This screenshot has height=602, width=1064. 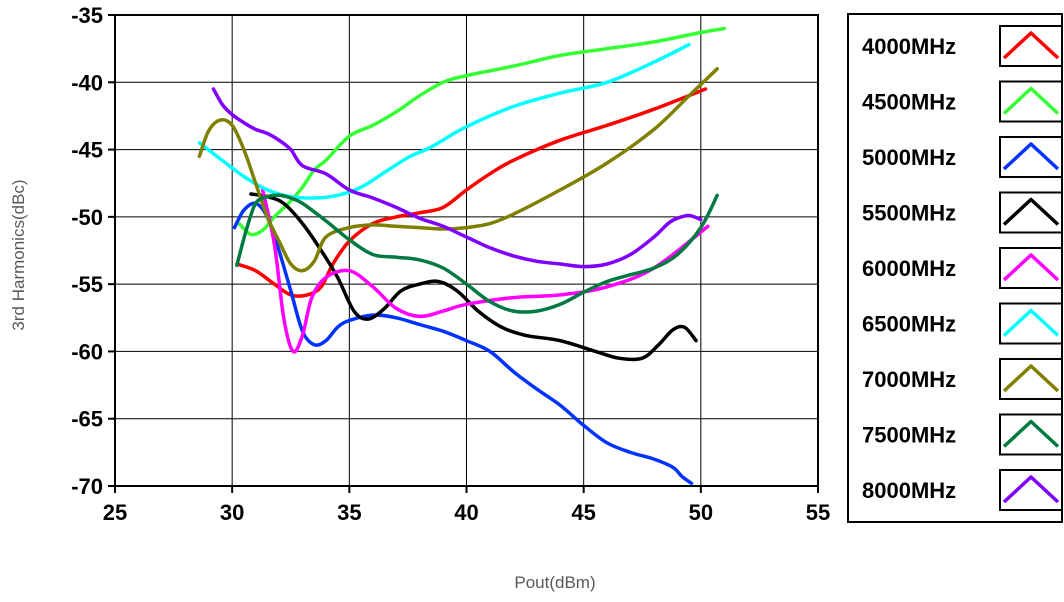 What do you see at coordinates (87, 150) in the screenshot?
I see `y-tick-label: -45` at bounding box center [87, 150].